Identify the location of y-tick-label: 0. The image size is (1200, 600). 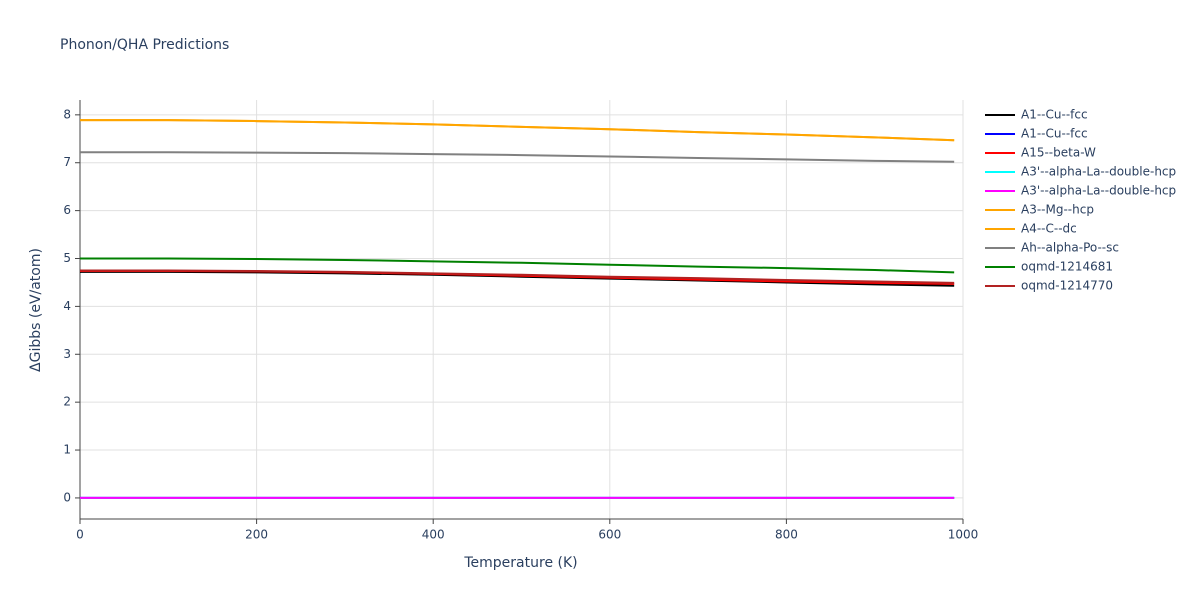
(67, 497).